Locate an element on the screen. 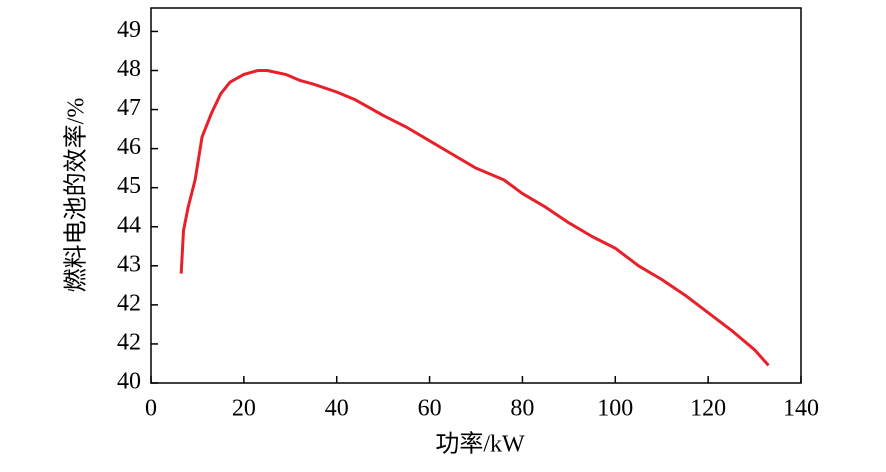  x-axis-label: 功率/kW is located at coordinates (480, 444).